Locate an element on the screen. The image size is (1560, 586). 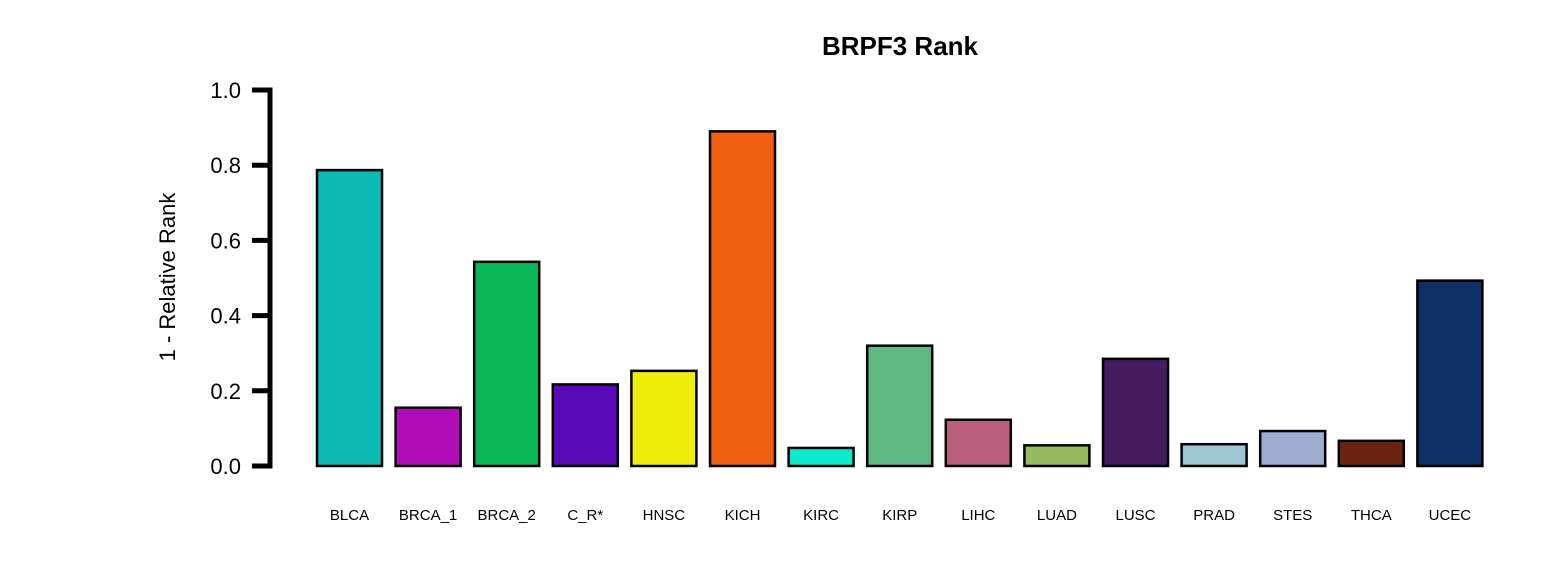
y-tick-label: 0.4 is located at coordinates (225, 316).